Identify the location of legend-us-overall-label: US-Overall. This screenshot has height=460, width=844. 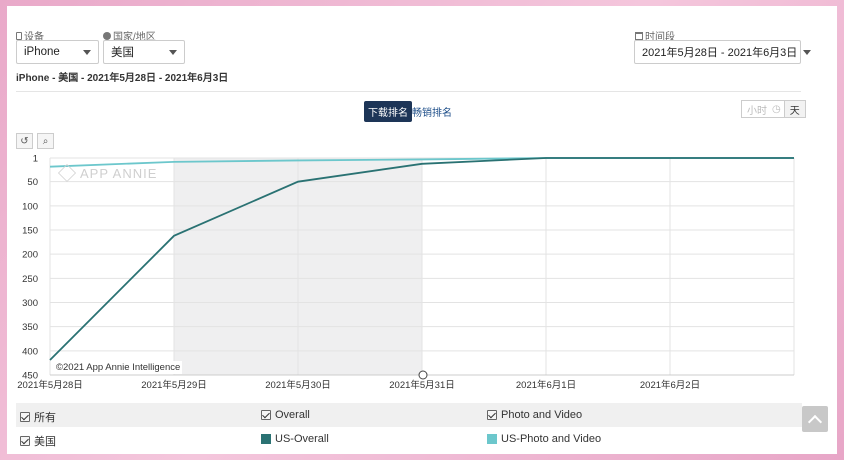
(302, 439).